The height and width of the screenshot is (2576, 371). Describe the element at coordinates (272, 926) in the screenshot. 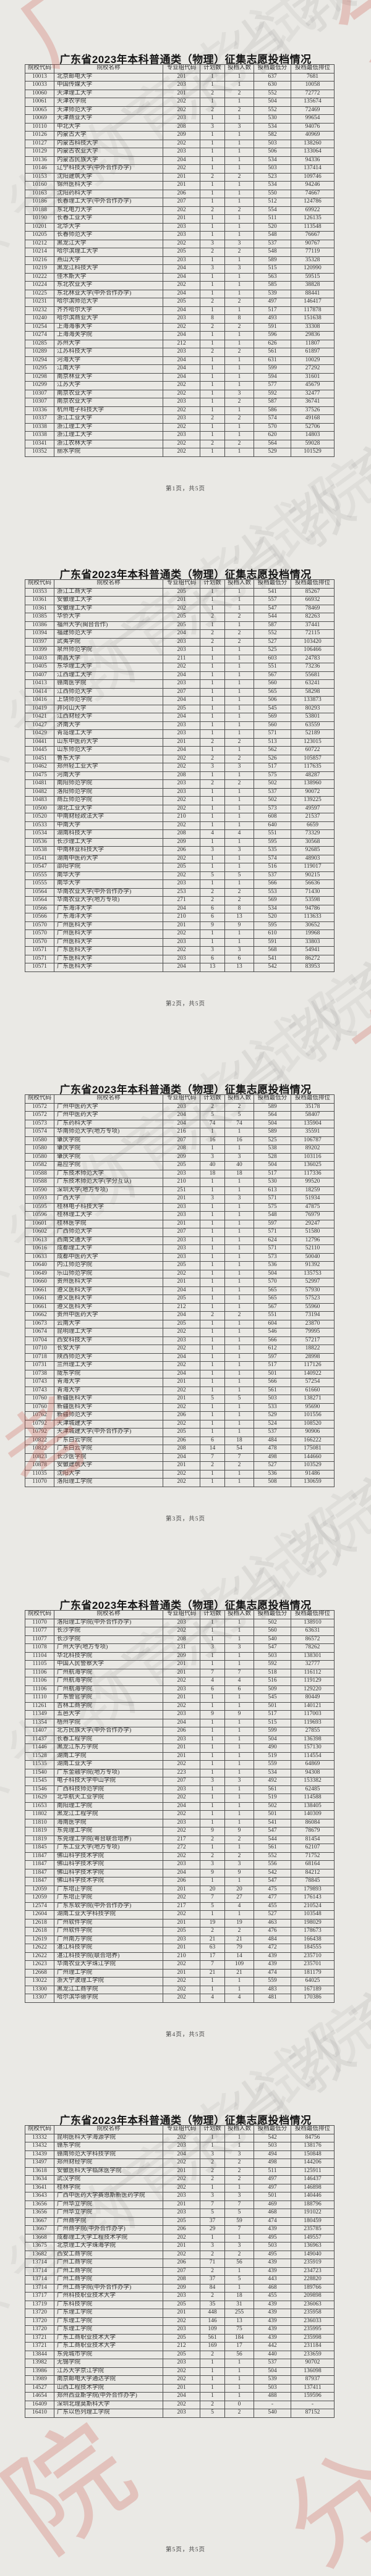

I see `min-score: 595` at that location.